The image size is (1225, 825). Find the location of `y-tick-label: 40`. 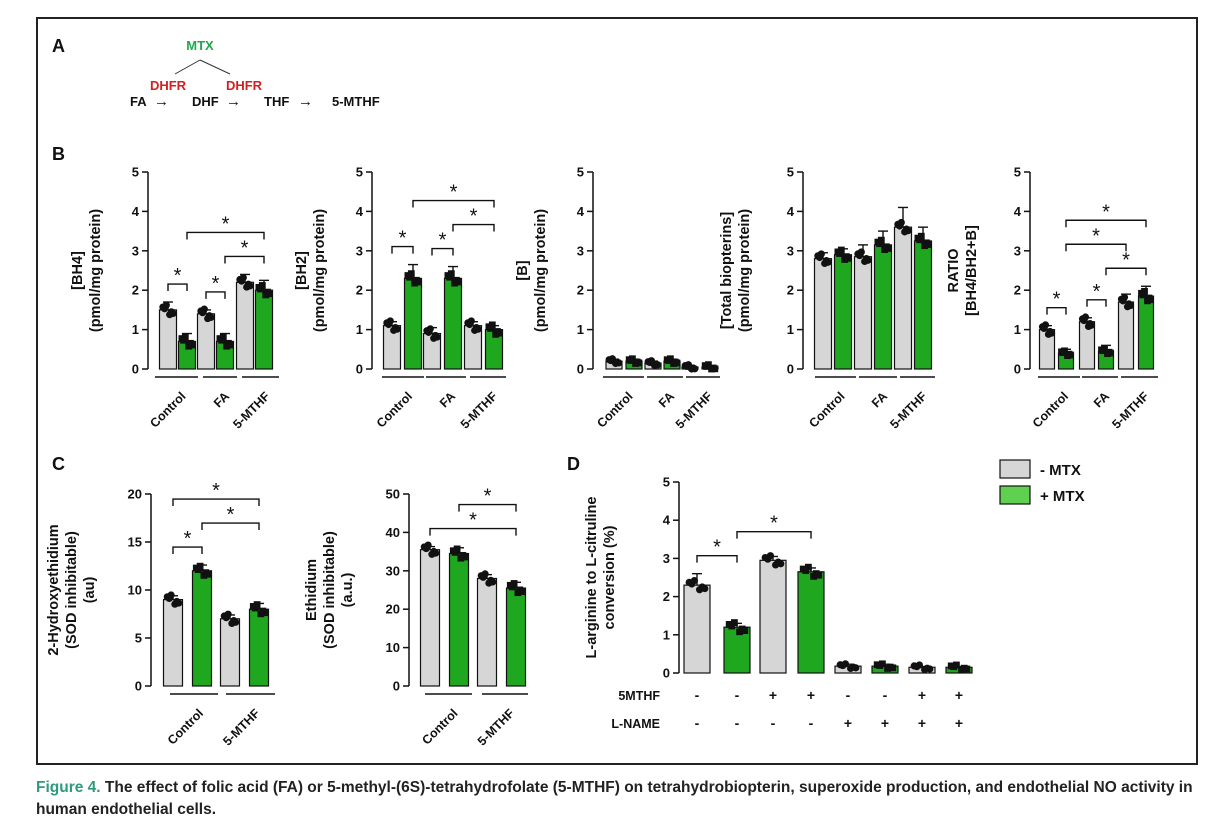

y-tick-label: 40 is located at coordinates (393, 532).